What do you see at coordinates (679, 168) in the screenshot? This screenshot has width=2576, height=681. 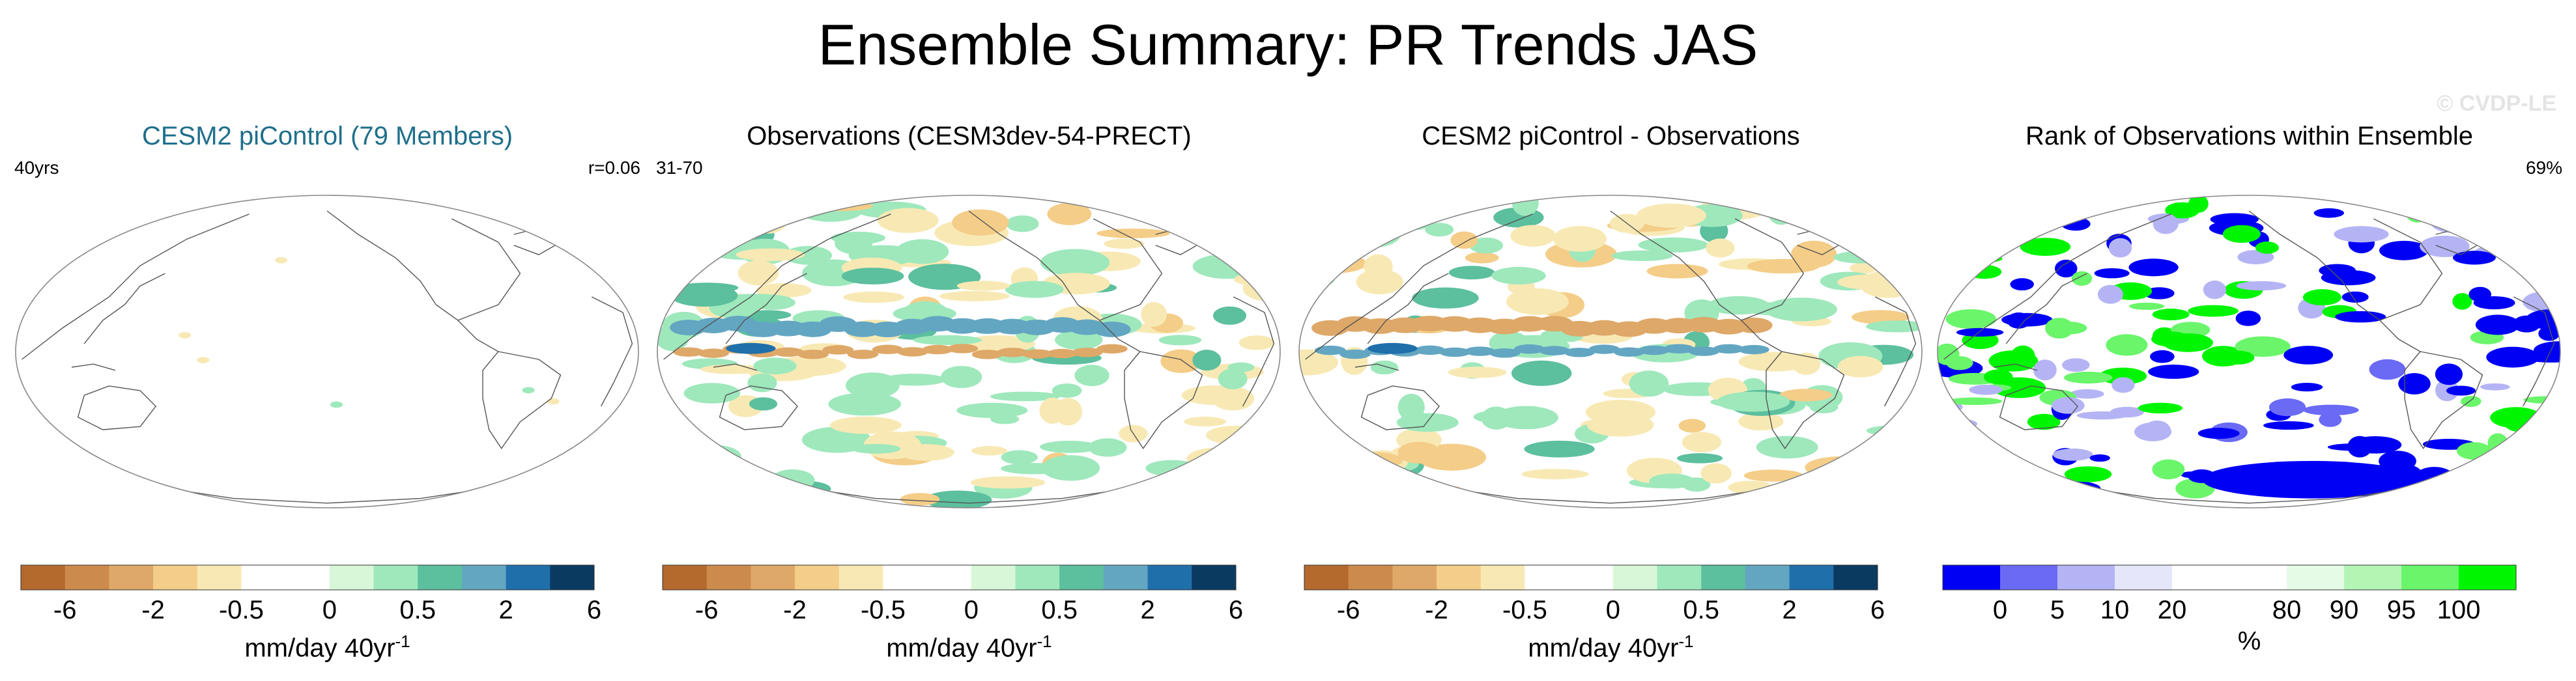 I see `panel-left-label: 31-70` at bounding box center [679, 168].